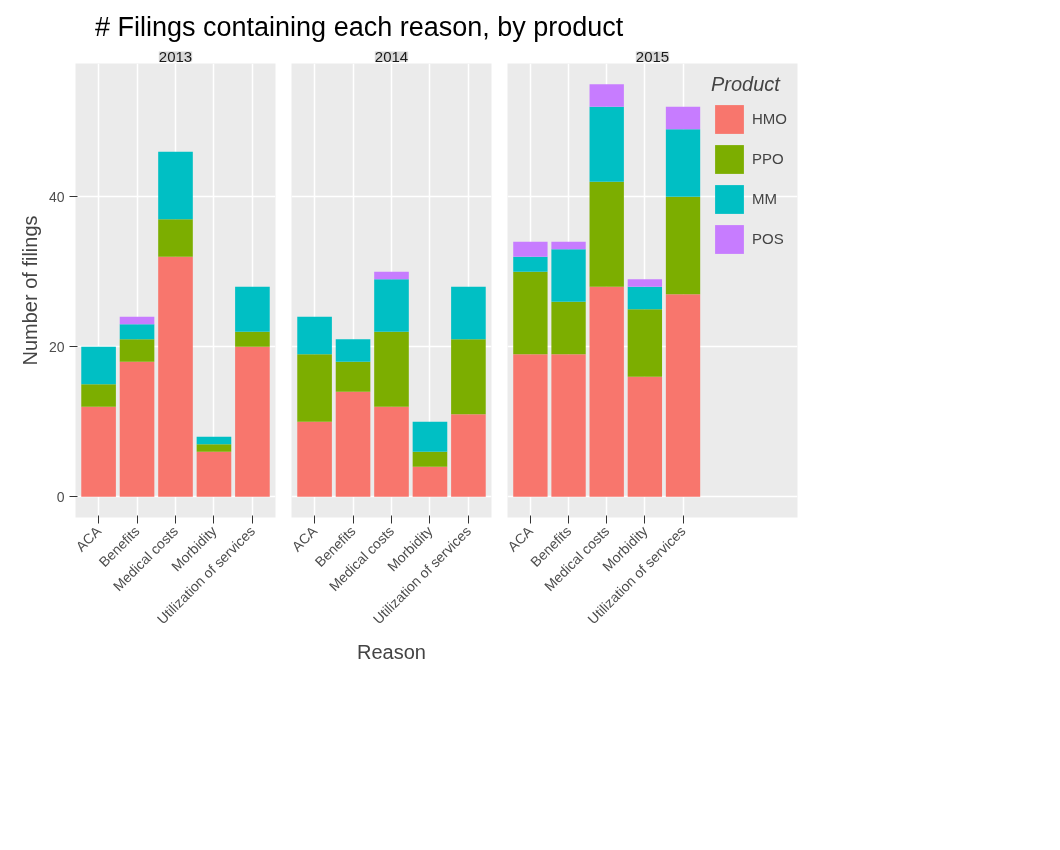  What do you see at coordinates (359, 27) in the screenshot?
I see `text: # Filings containing each reason, by product` at bounding box center [359, 27].